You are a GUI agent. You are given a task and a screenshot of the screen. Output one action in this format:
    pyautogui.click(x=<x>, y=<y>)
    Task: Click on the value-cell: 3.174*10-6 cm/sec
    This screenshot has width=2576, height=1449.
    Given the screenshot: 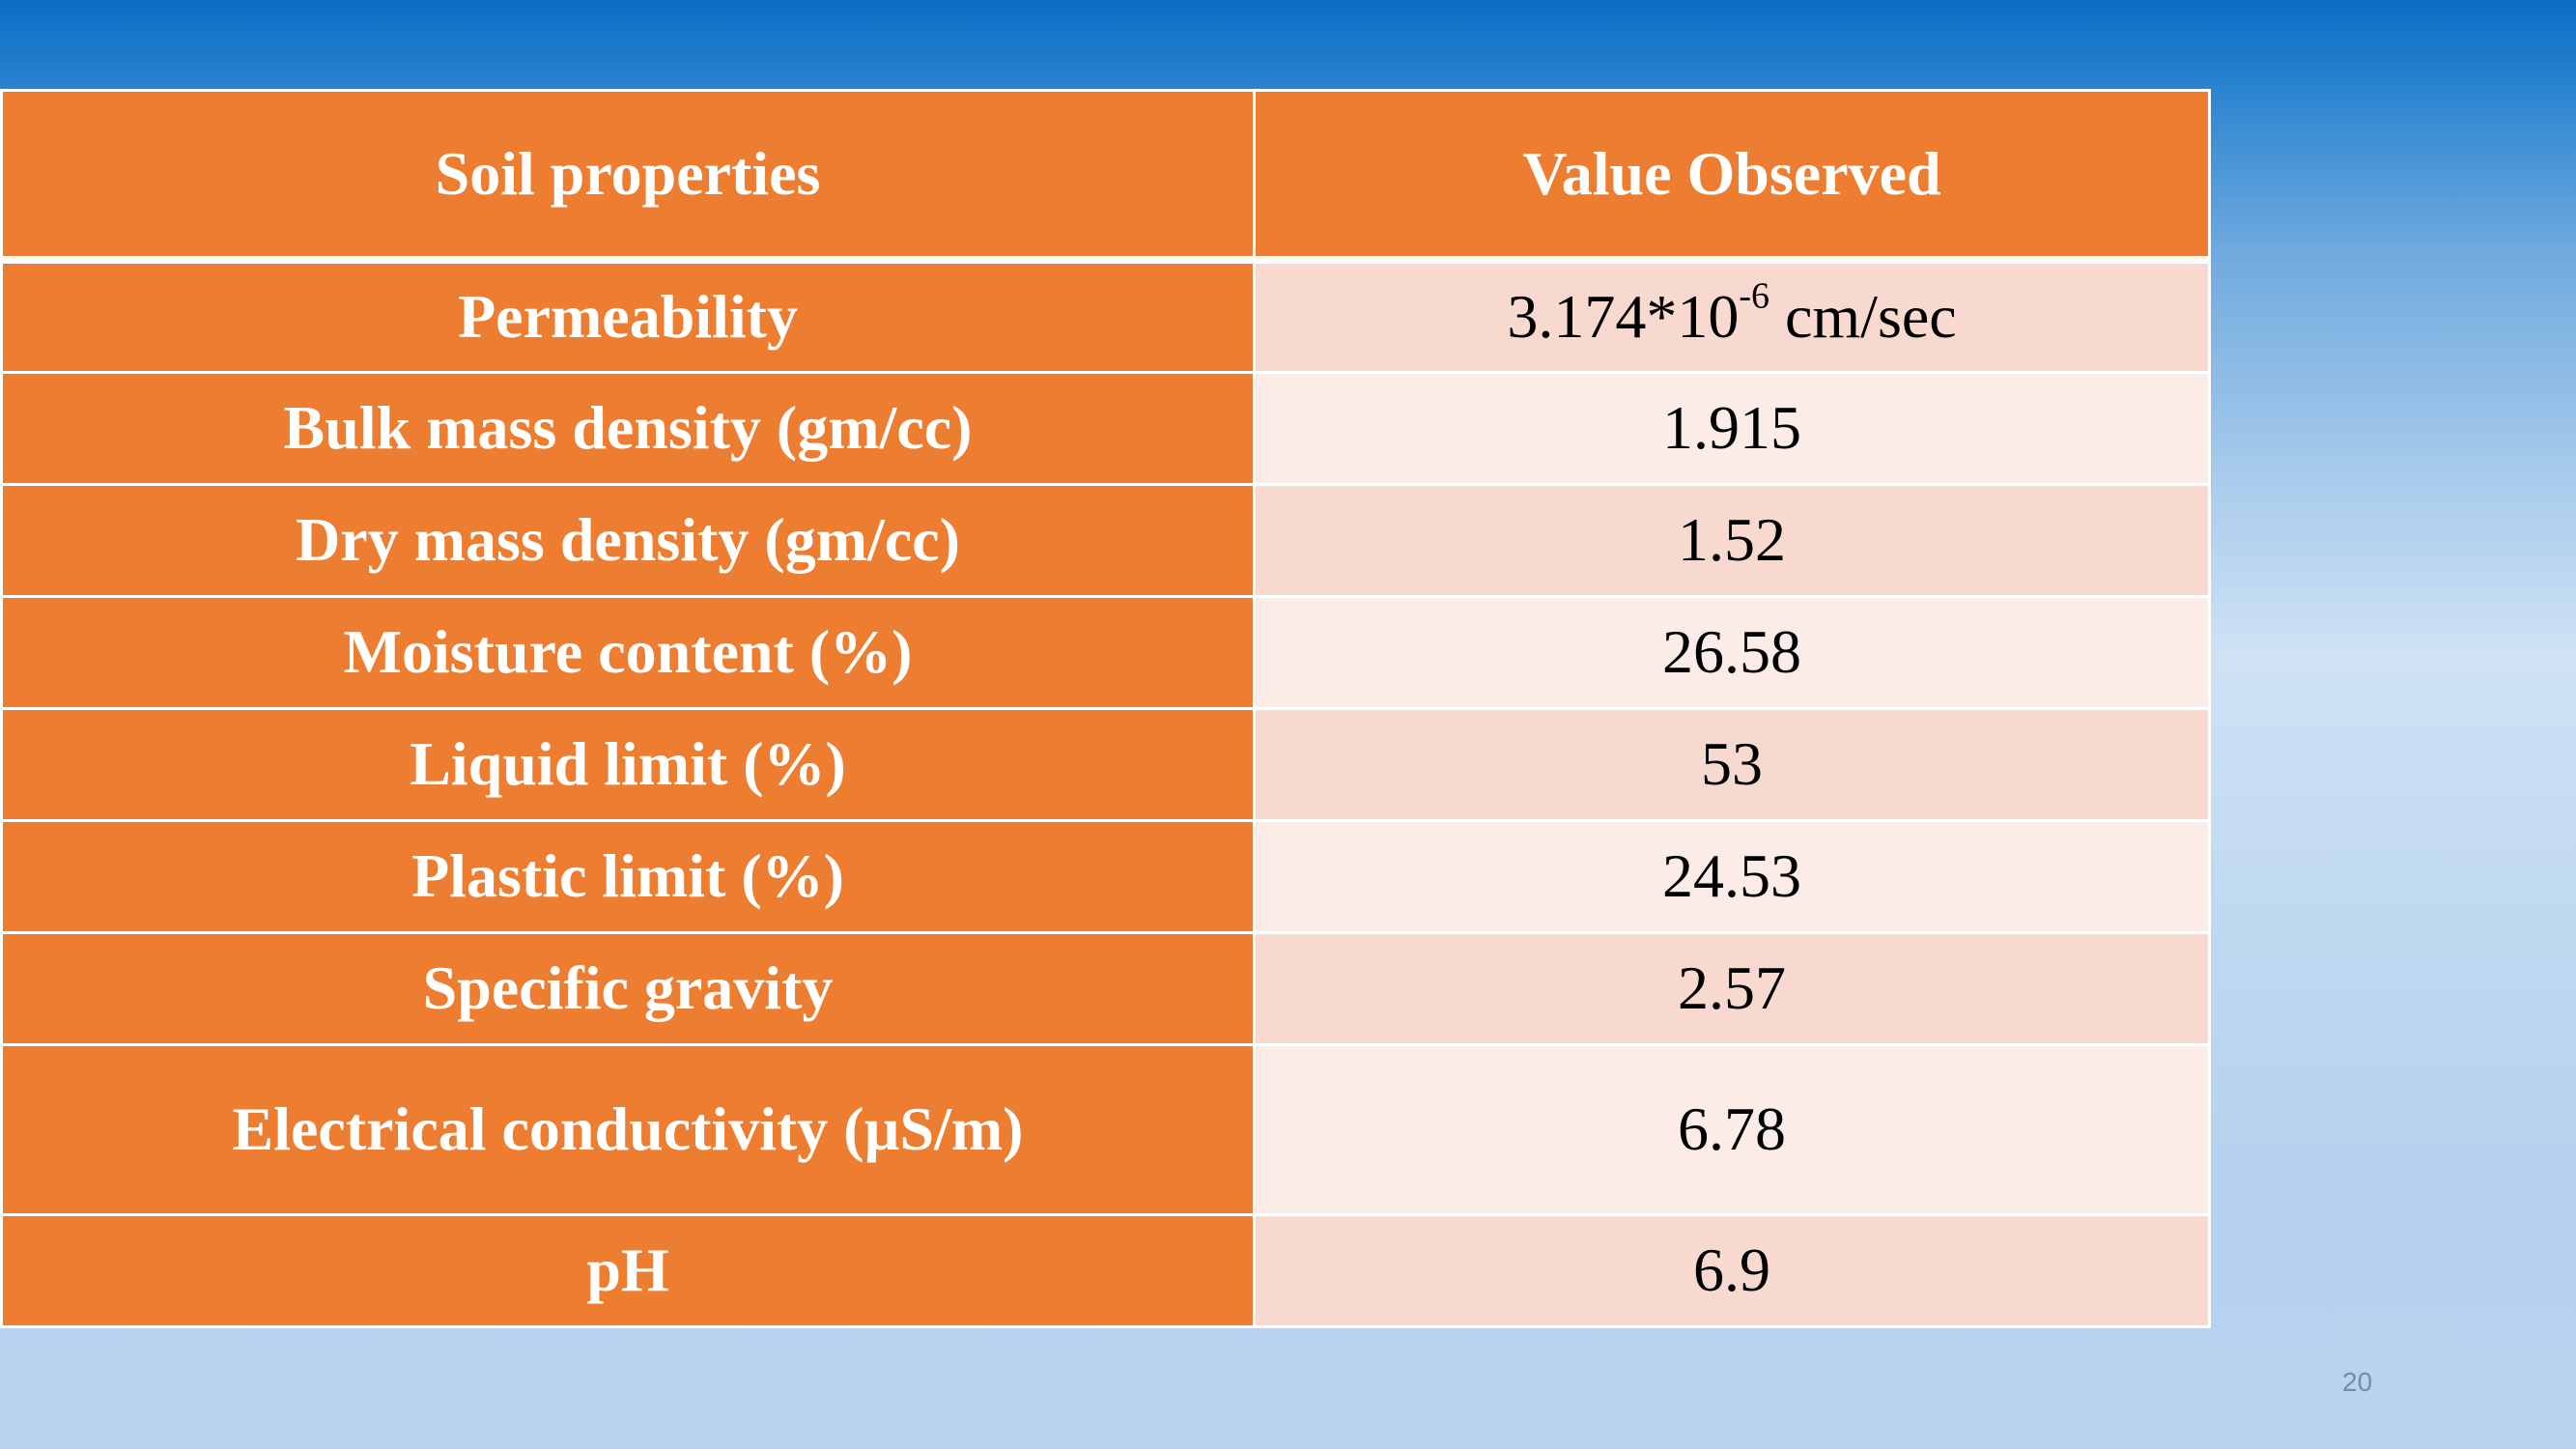 What is the action you would take?
    pyautogui.click(x=1732, y=316)
    